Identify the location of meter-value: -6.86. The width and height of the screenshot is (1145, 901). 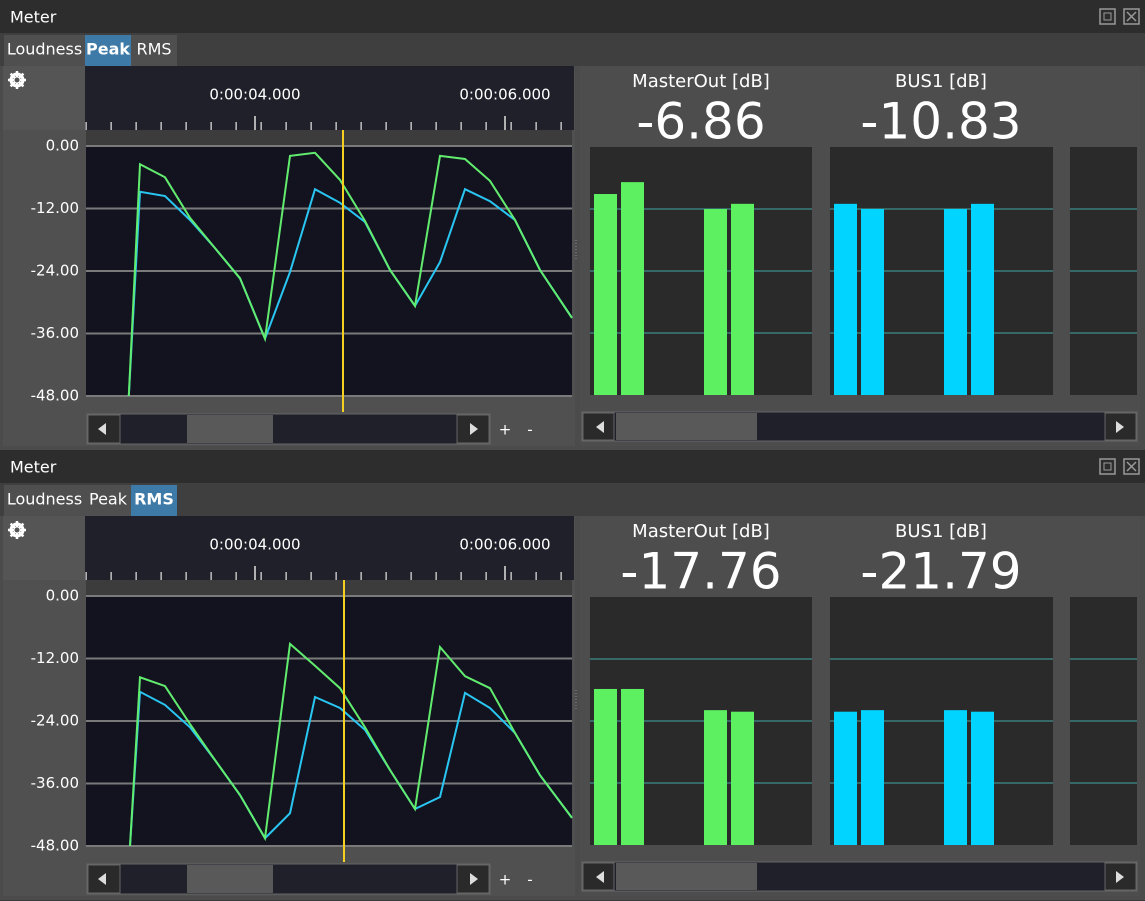
(700, 122).